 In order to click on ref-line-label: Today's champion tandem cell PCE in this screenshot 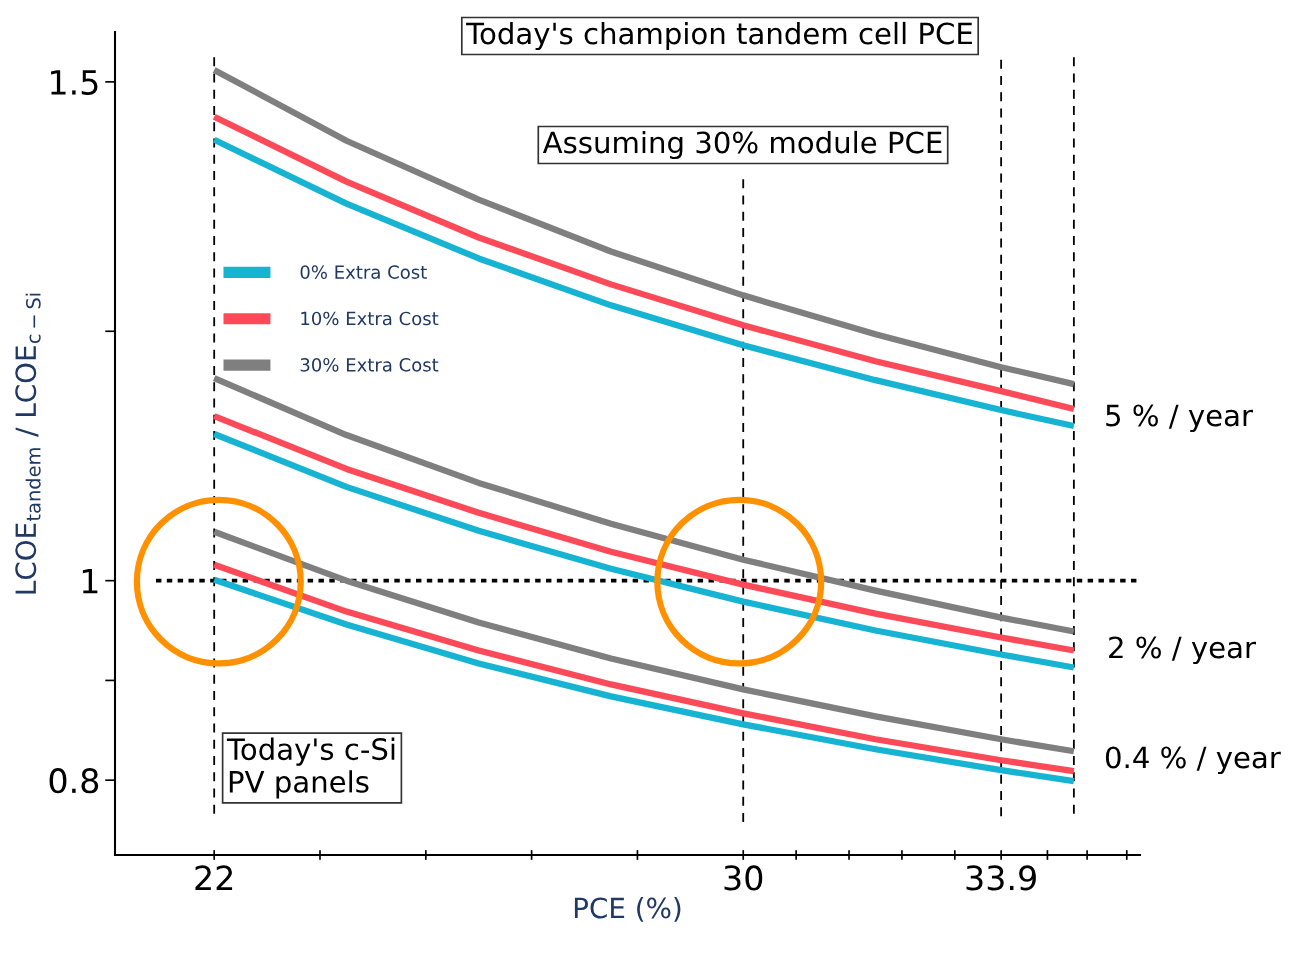, I will do `click(719, 36)`.